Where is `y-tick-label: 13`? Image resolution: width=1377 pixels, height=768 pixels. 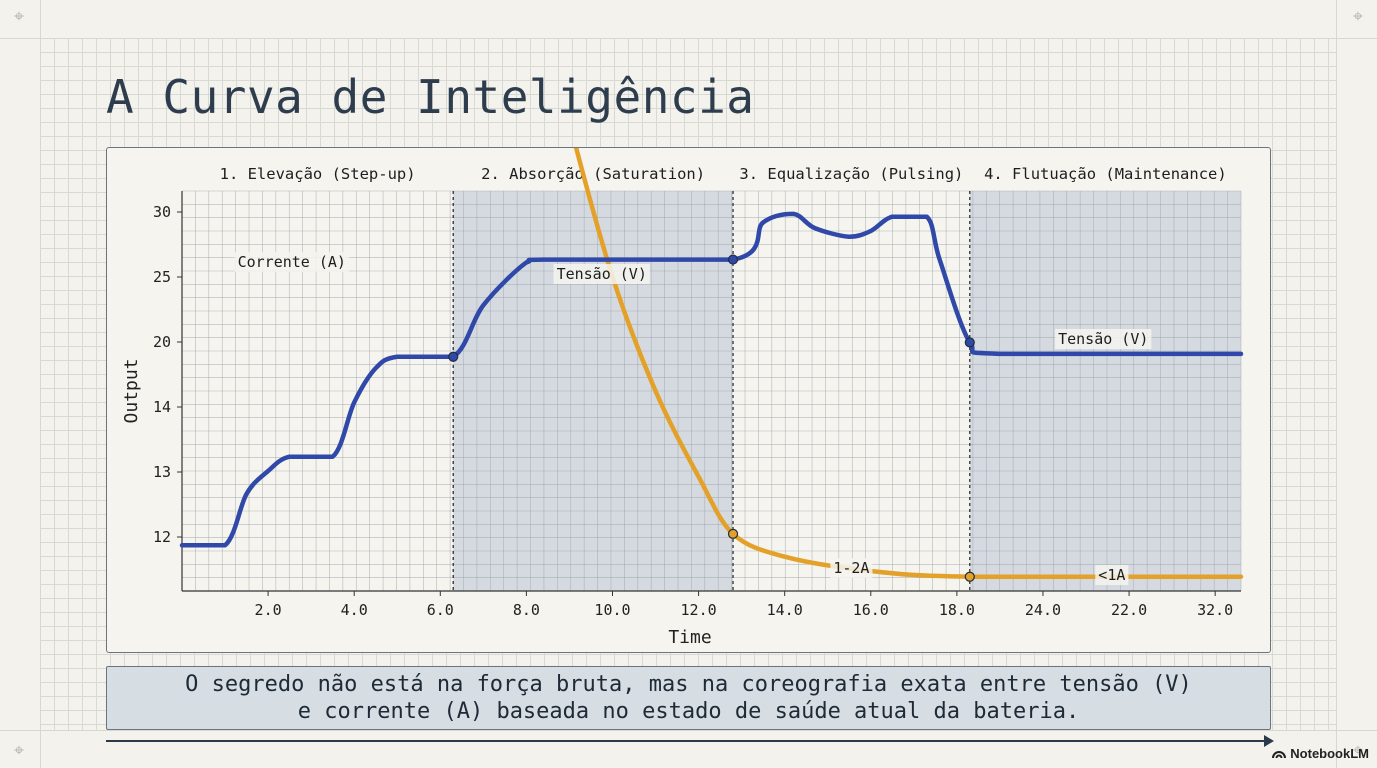
y-tick-label: 13 is located at coordinates (162, 472).